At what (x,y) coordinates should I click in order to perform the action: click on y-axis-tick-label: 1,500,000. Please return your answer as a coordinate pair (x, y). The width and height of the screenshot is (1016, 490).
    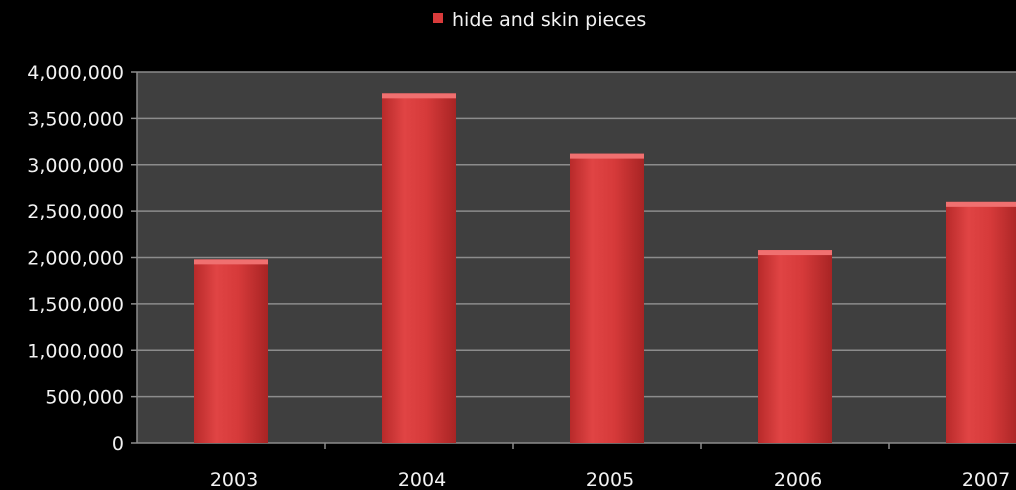
    Looking at the image, I should click on (75, 305).